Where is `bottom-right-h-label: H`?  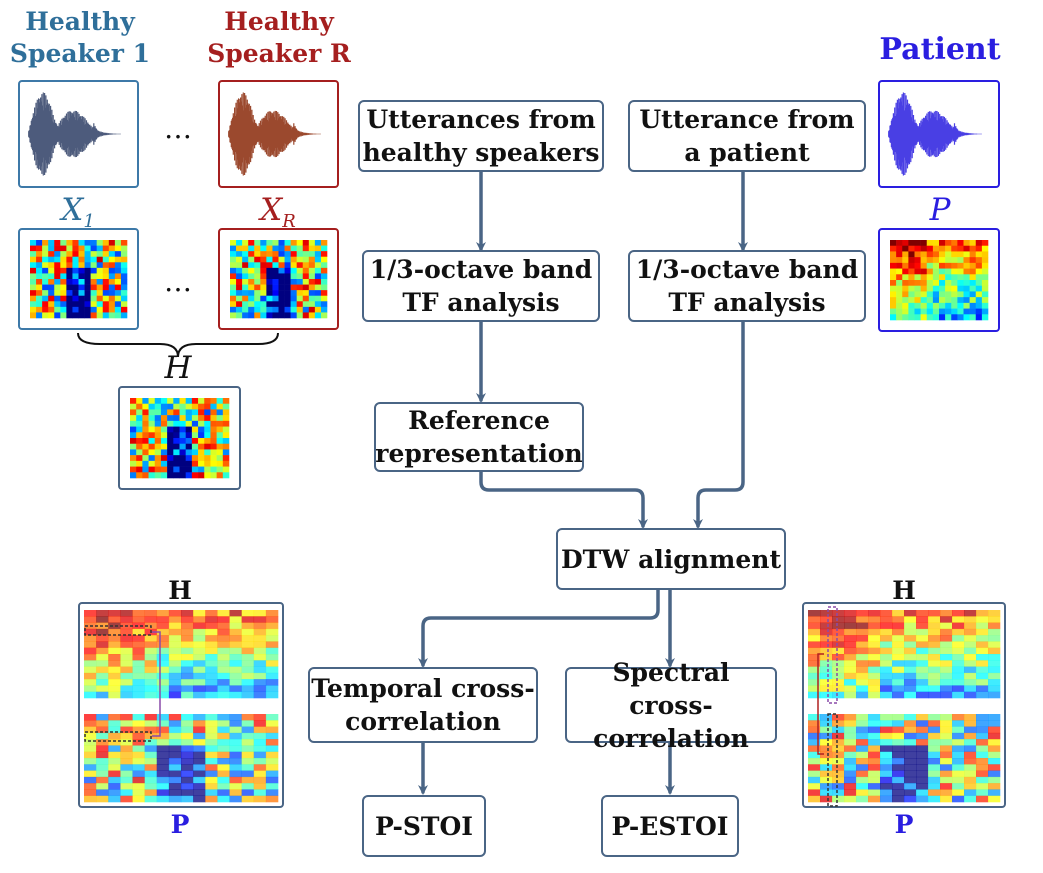
bottom-right-h-label: H is located at coordinates (904, 590).